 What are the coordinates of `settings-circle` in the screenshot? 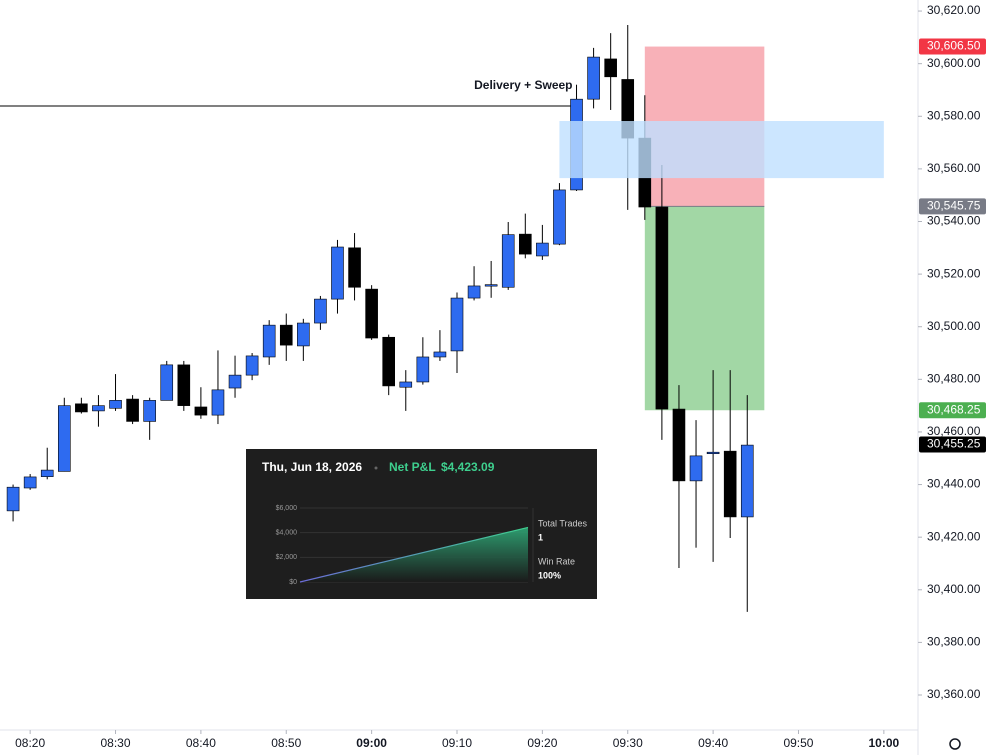 It's located at (955, 744).